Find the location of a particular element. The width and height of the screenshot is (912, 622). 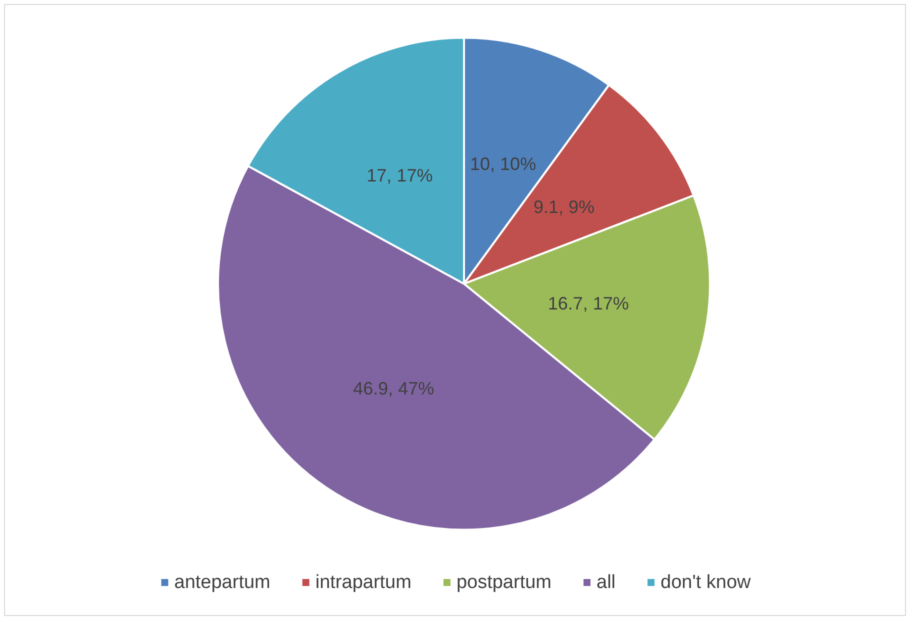

data-label: 16.7, 17% is located at coordinates (588, 304).